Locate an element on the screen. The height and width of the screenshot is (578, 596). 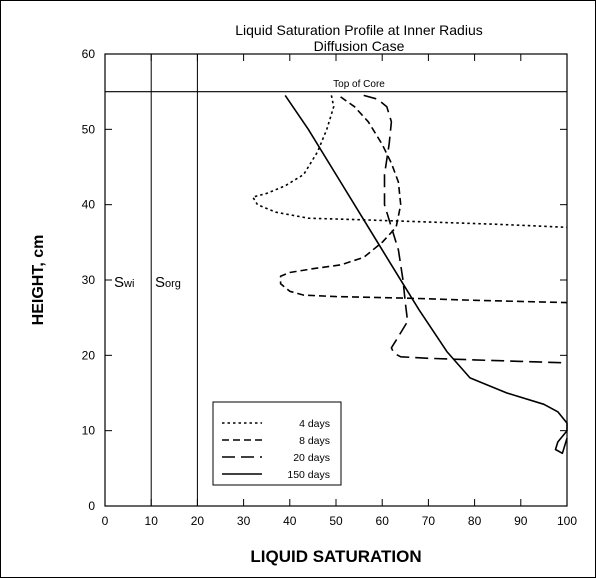
sorg-label-sub: org is located at coordinates (173, 284).